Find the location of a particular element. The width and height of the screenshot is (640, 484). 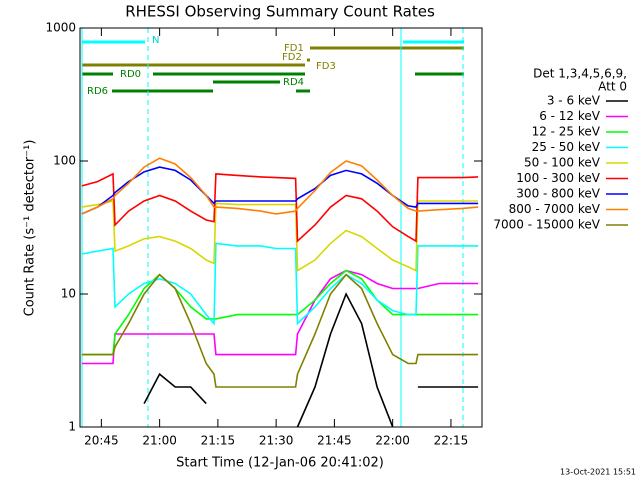

x-axis-label: Start Time (12-Jan-06 20:41:02) is located at coordinates (280, 463).